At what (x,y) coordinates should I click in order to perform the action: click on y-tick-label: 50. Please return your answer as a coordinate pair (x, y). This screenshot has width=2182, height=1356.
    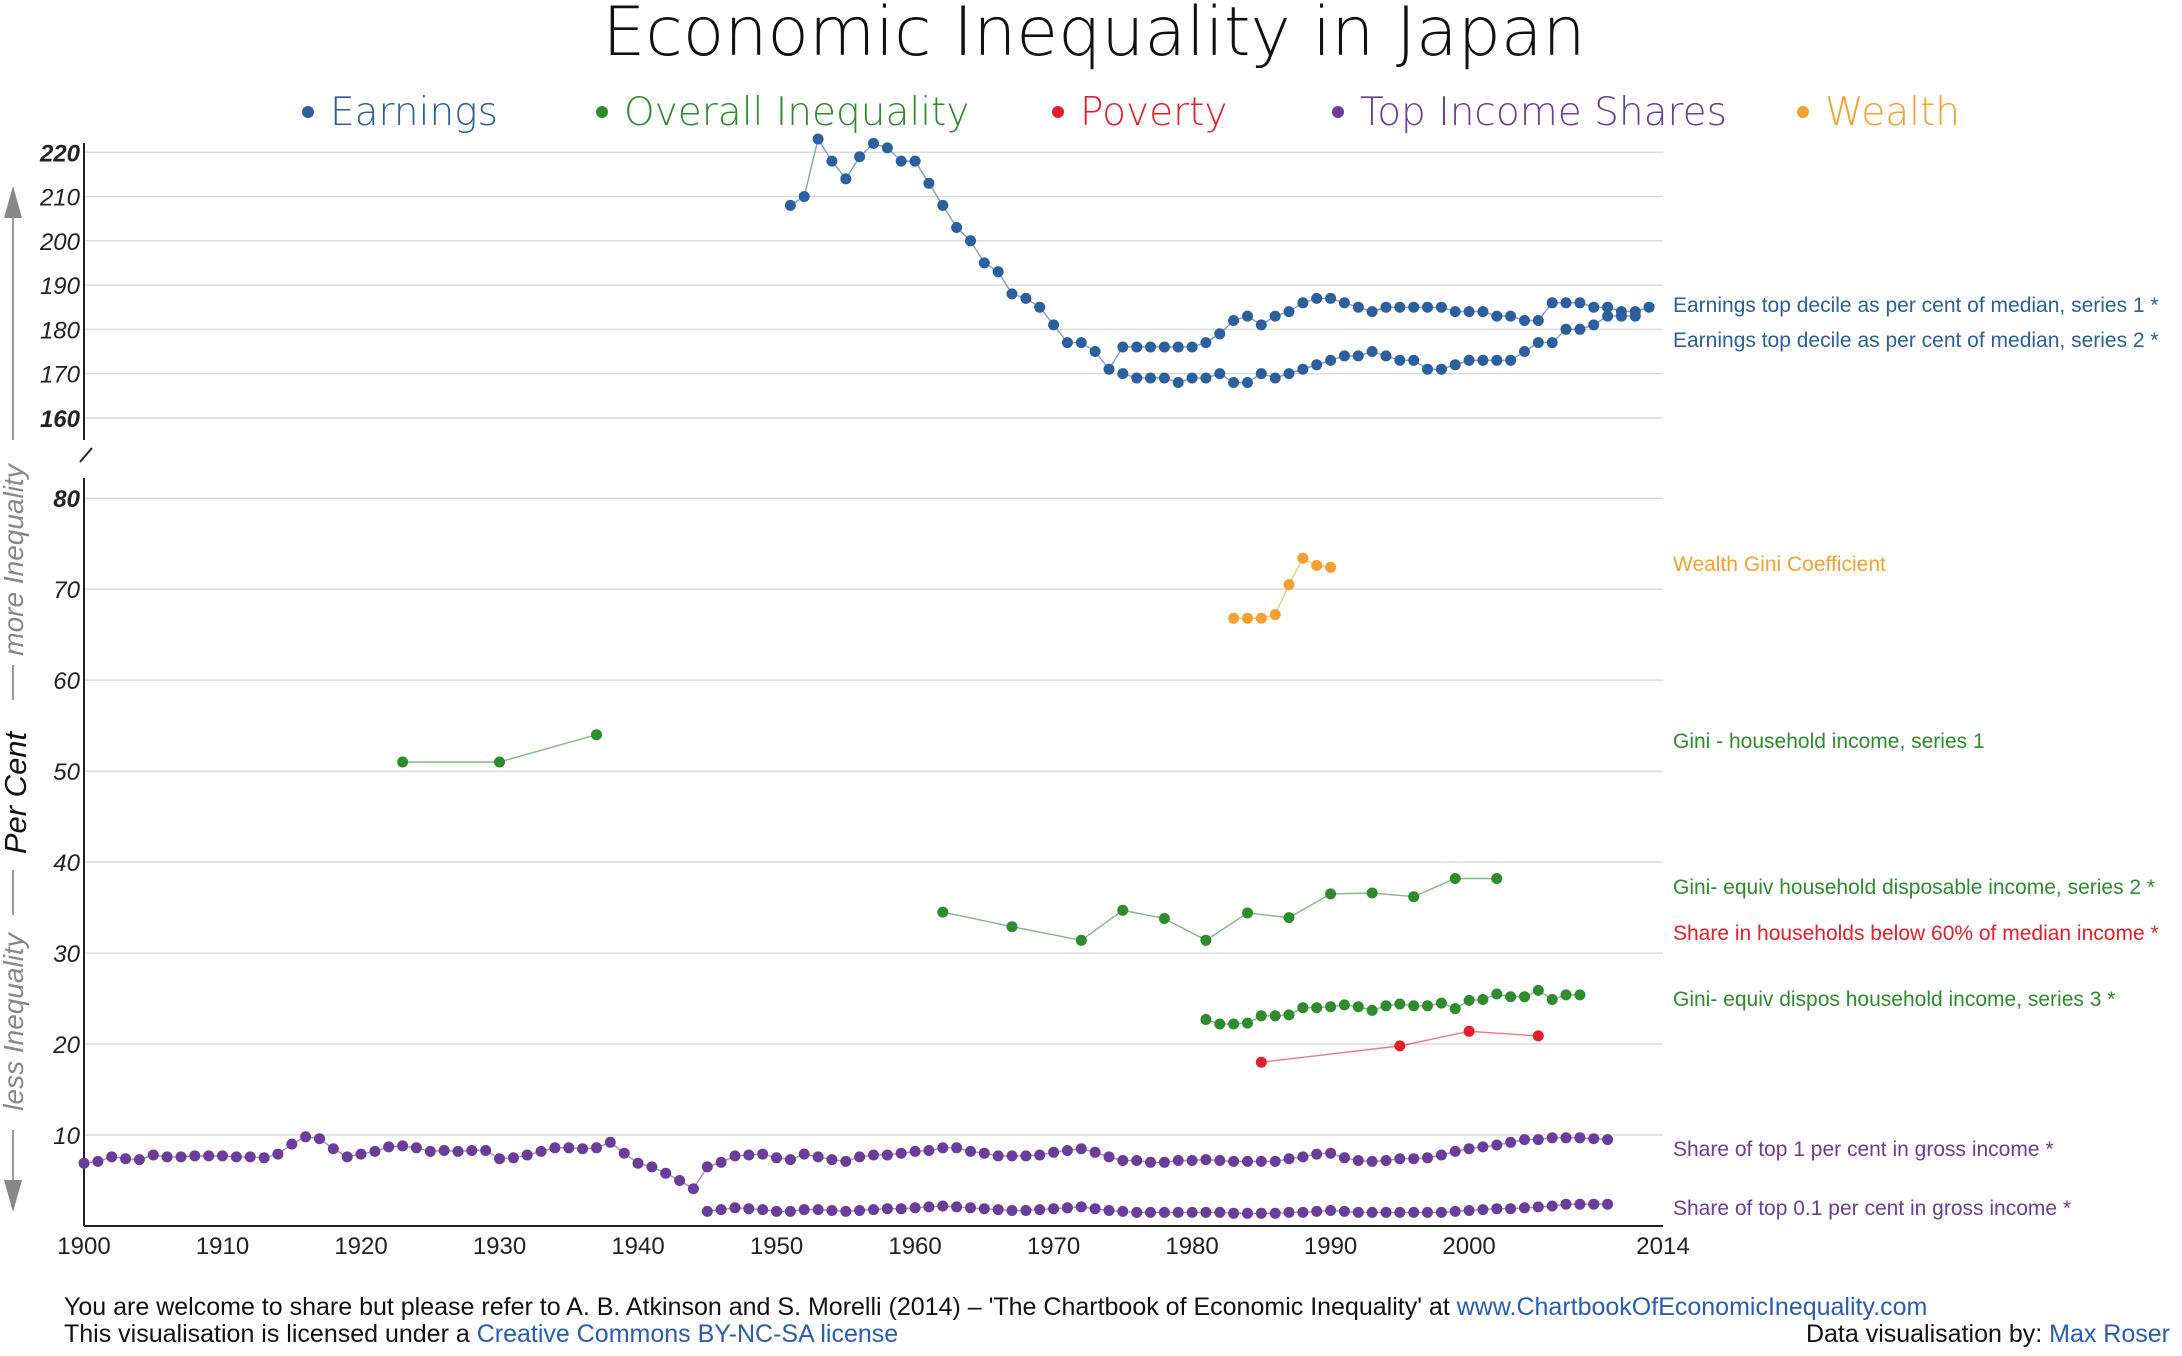
    Looking at the image, I should click on (66, 772).